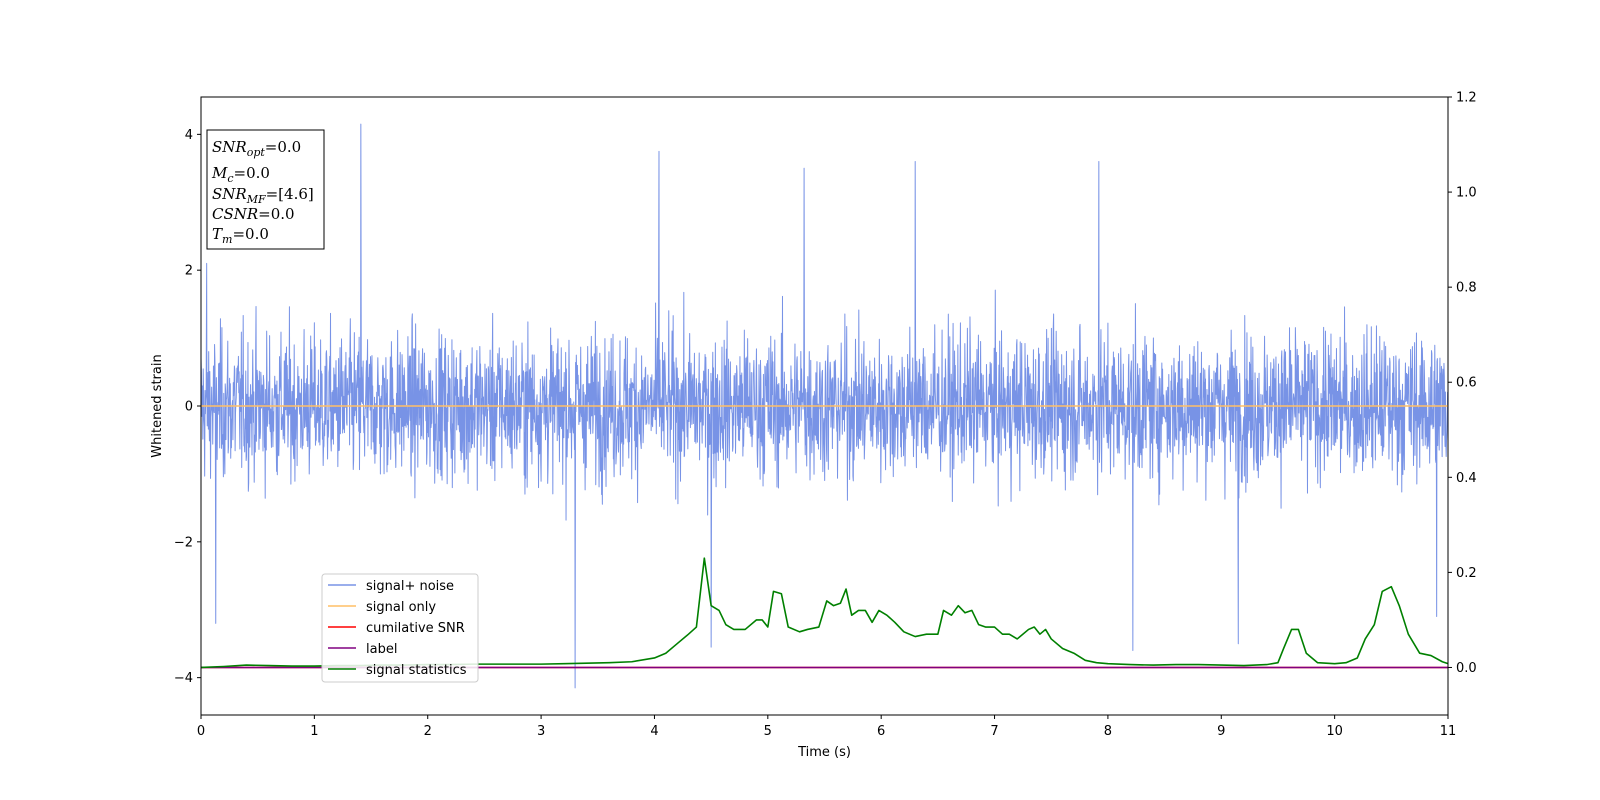  What do you see at coordinates (1466, 288) in the screenshot?
I see `y2-tick-label: 0.8` at bounding box center [1466, 288].